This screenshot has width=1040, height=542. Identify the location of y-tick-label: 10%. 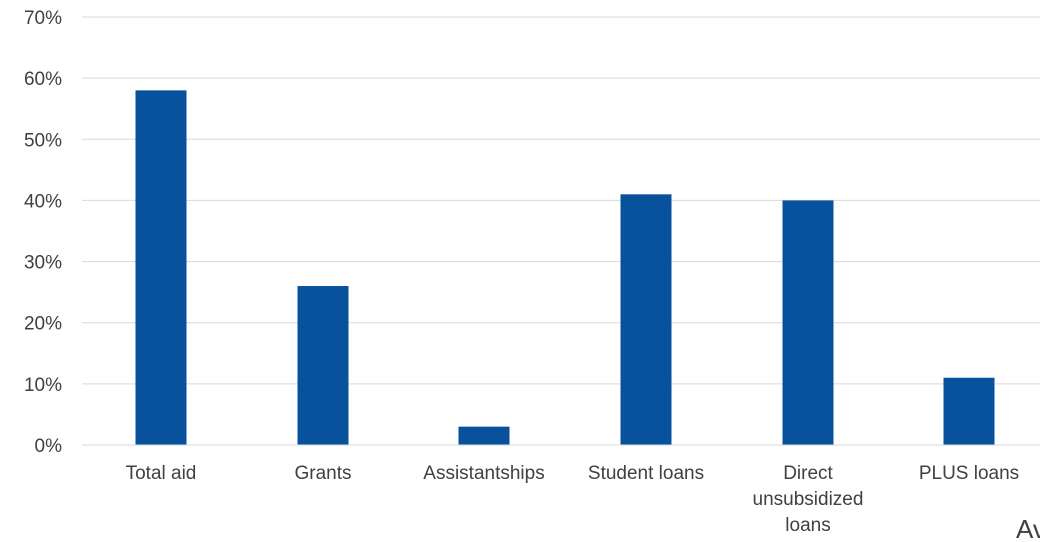
(43, 385).